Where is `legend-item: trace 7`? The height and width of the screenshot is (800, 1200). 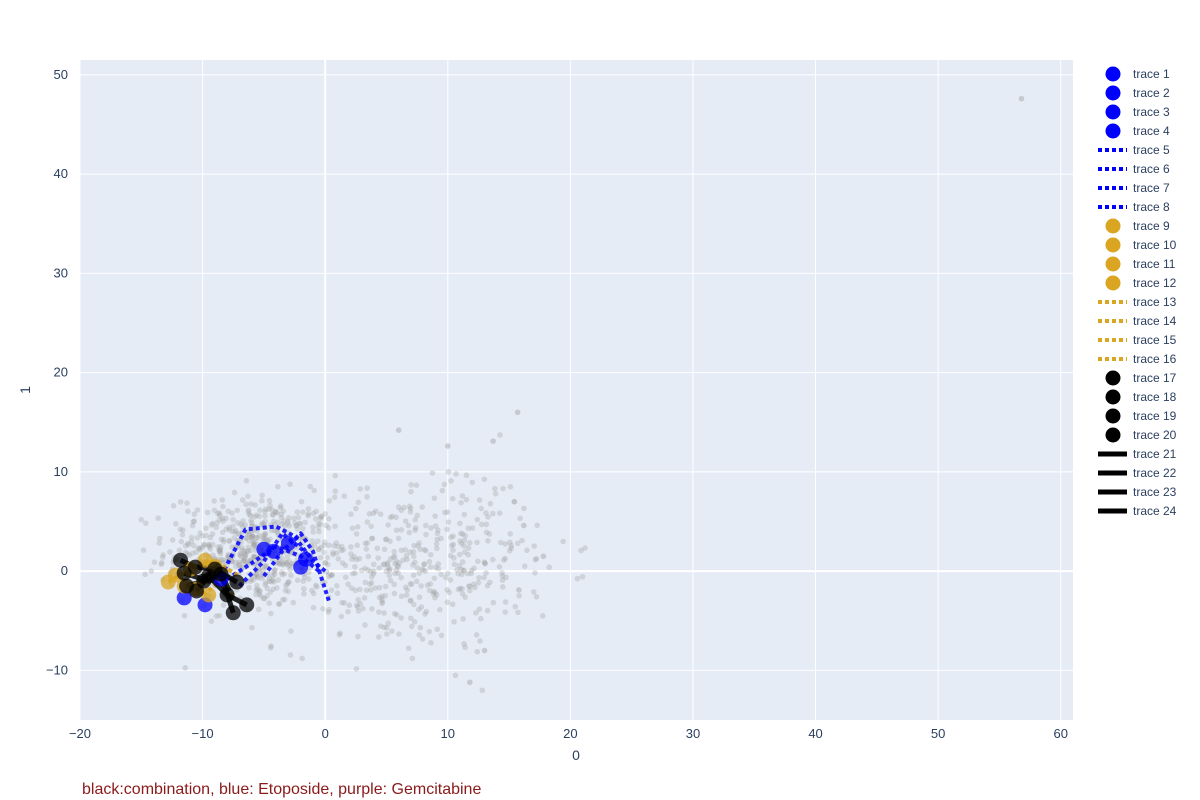 legend-item: trace 7 is located at coordinates (1134, 188).